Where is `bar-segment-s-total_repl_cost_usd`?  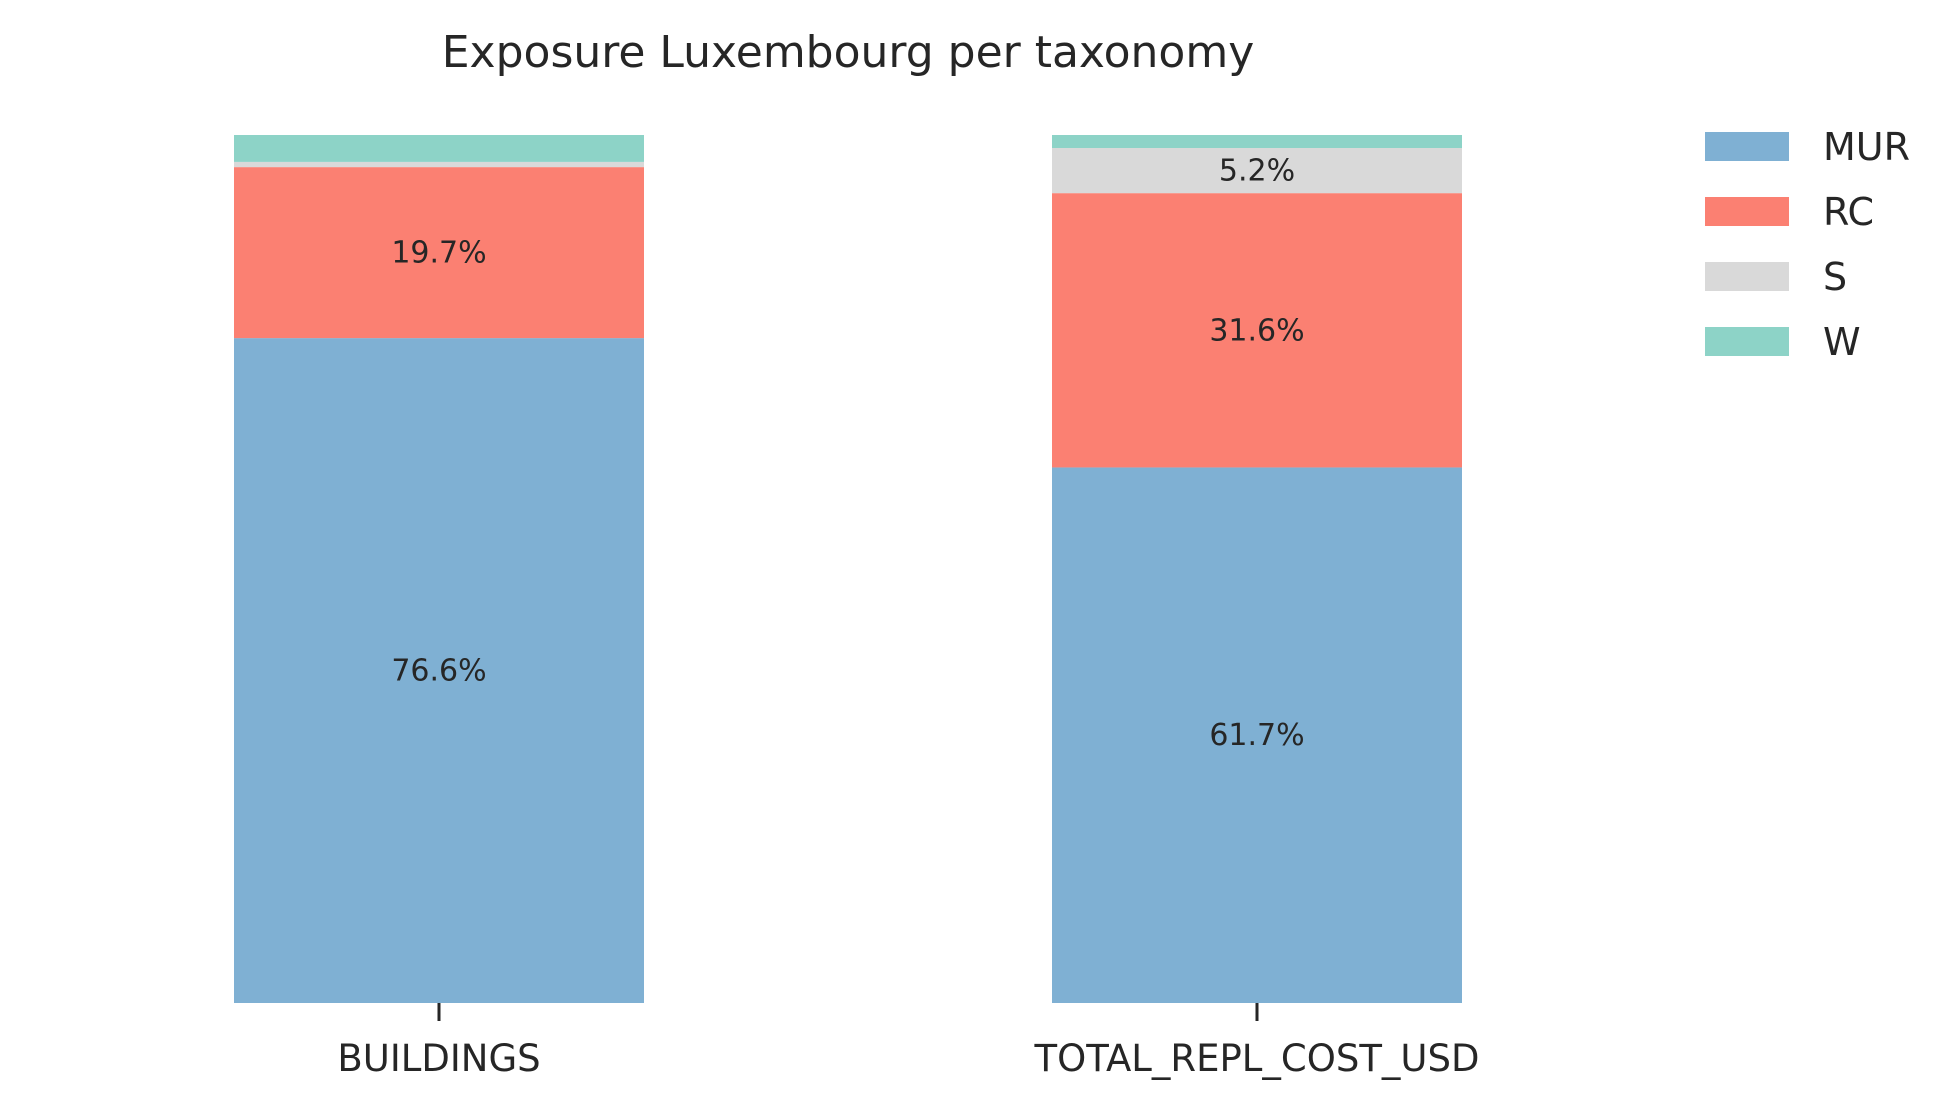
bar-segment-s-total_repl_cost_usd is located at coordinates (1257, 171).